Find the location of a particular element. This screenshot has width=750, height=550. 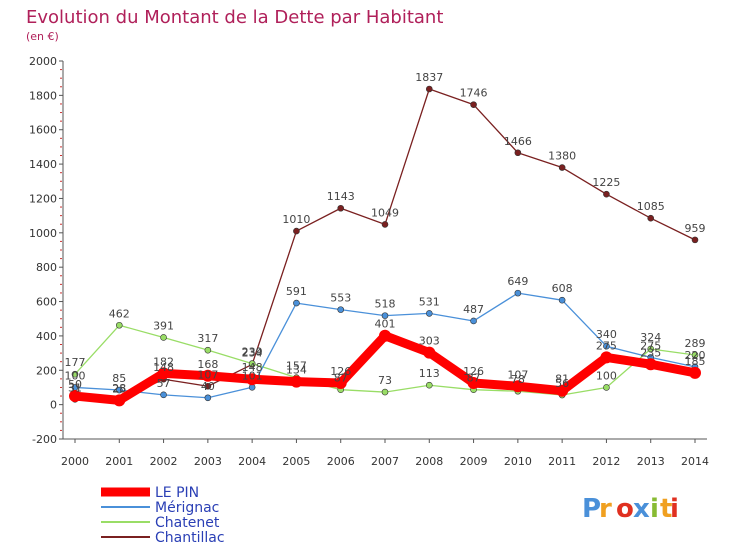

data-label: 487 is located at coordinates (473, 309).